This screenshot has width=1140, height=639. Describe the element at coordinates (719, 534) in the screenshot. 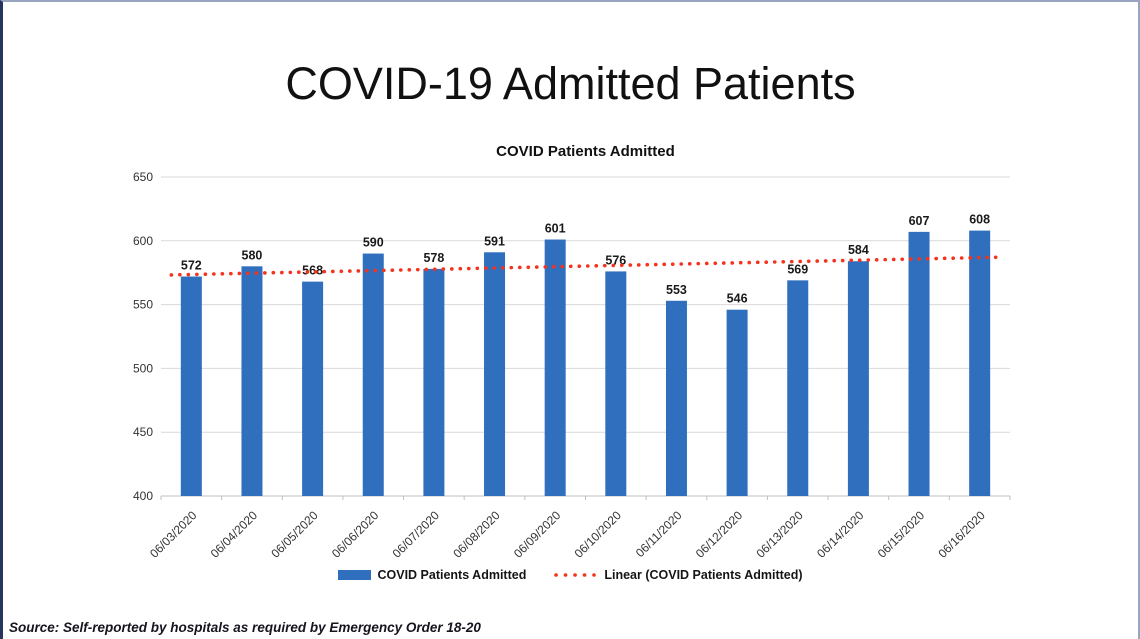

I see `x-tick-label: 06/12/2020` at that location.